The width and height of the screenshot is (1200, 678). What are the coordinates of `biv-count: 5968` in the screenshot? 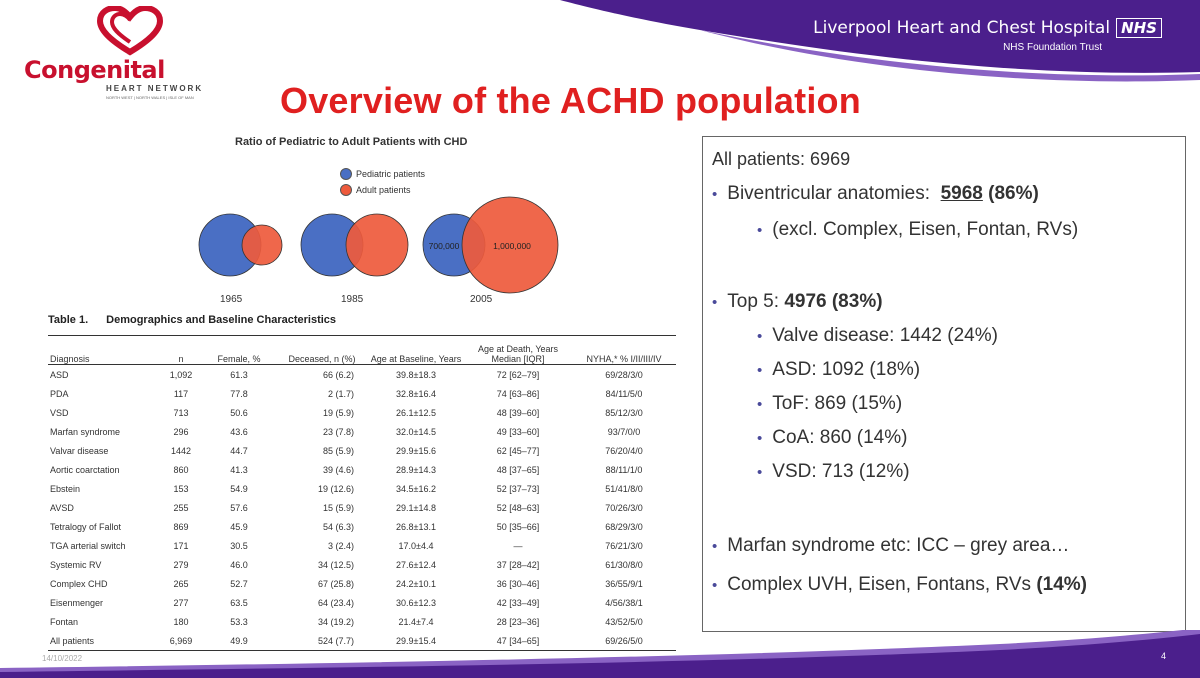 It's located at (961, 193).